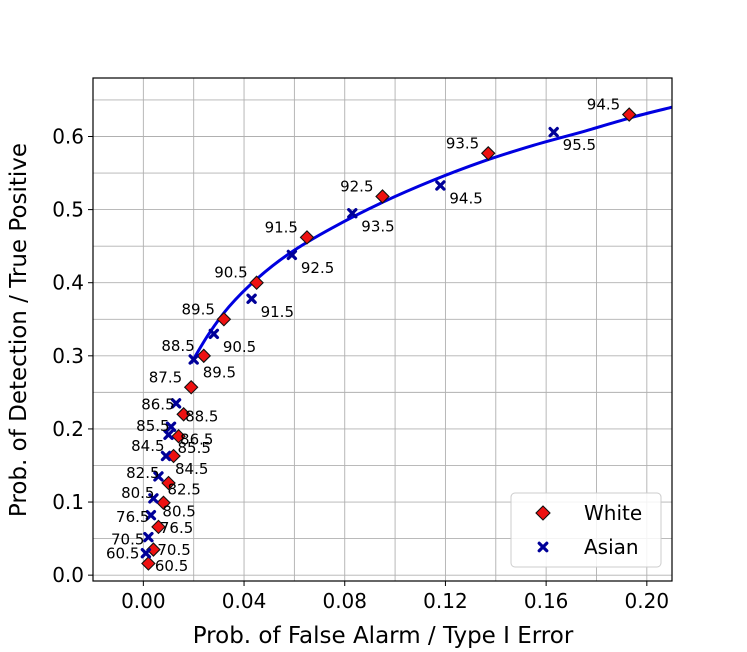 This screenshot has width=747, height=652. What do you see at coordinates (142, 473) in the screenshot?
I see `white-point-label: 82.5` at bounding box center [142, 473].